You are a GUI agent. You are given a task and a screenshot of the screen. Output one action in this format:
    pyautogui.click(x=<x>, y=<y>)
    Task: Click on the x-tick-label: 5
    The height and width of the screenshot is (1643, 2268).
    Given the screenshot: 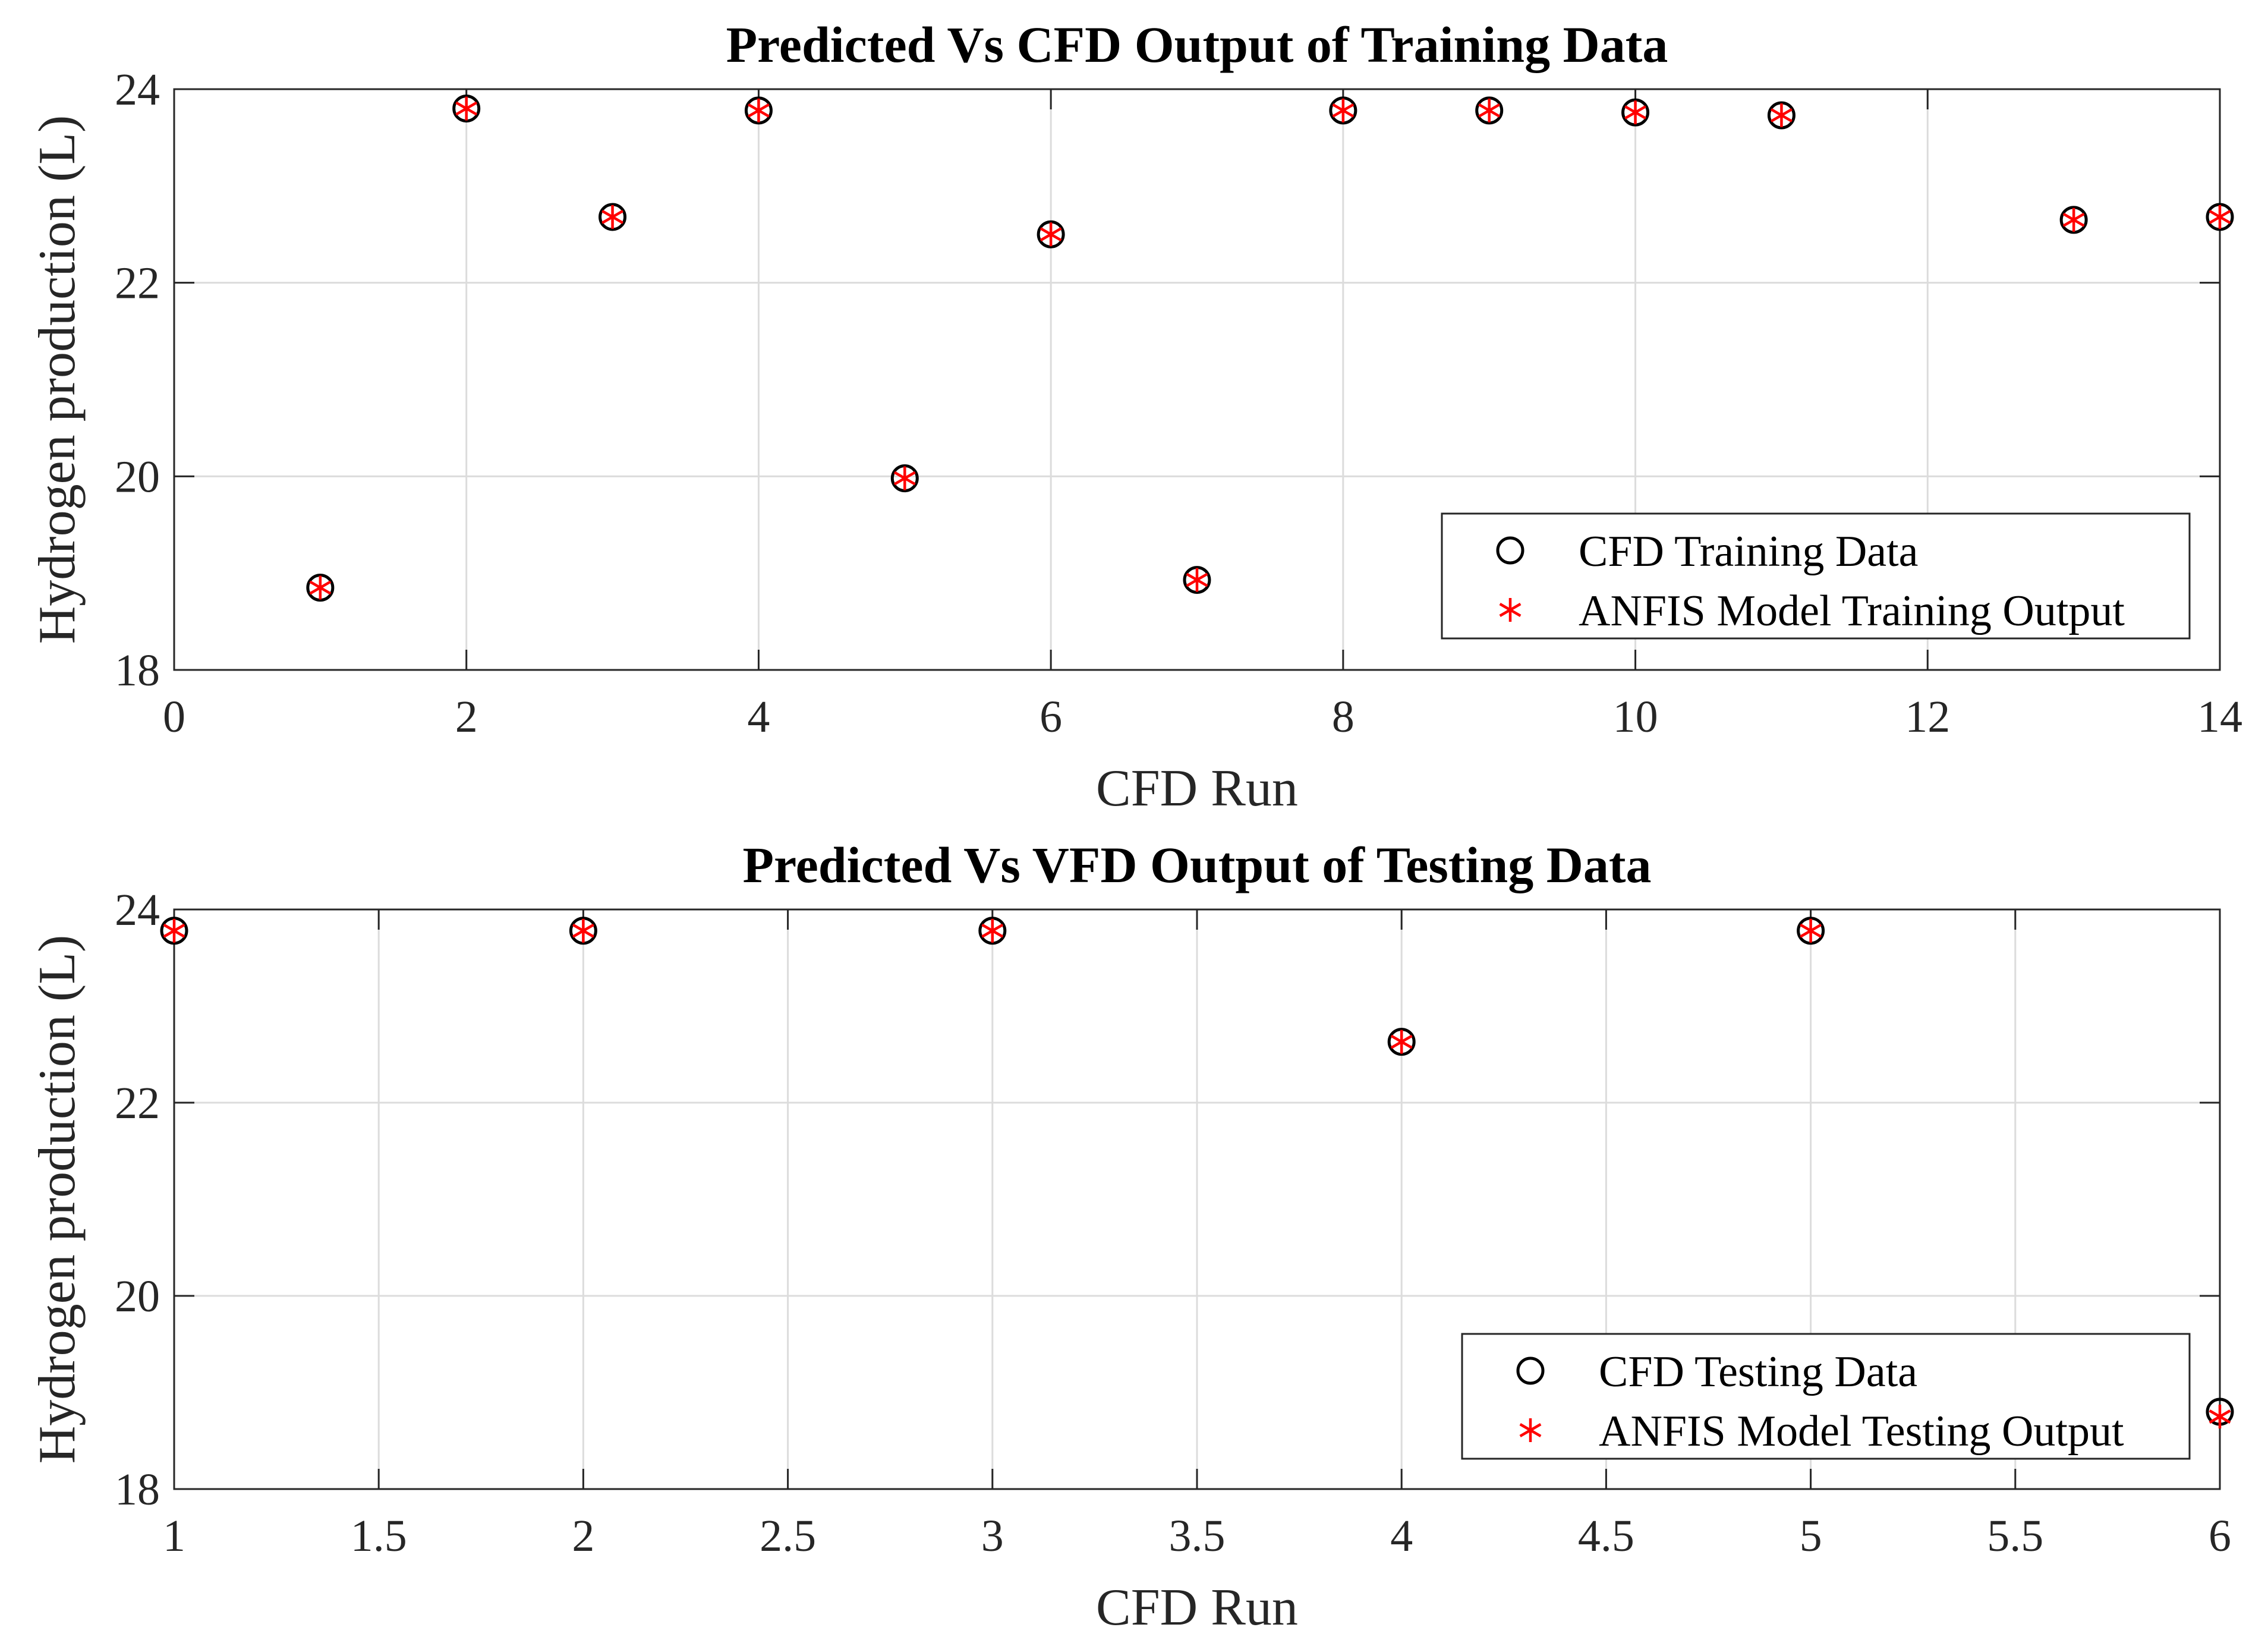 What is the action you would take?
    pyautogui.click(x=1811, y=1536)
    